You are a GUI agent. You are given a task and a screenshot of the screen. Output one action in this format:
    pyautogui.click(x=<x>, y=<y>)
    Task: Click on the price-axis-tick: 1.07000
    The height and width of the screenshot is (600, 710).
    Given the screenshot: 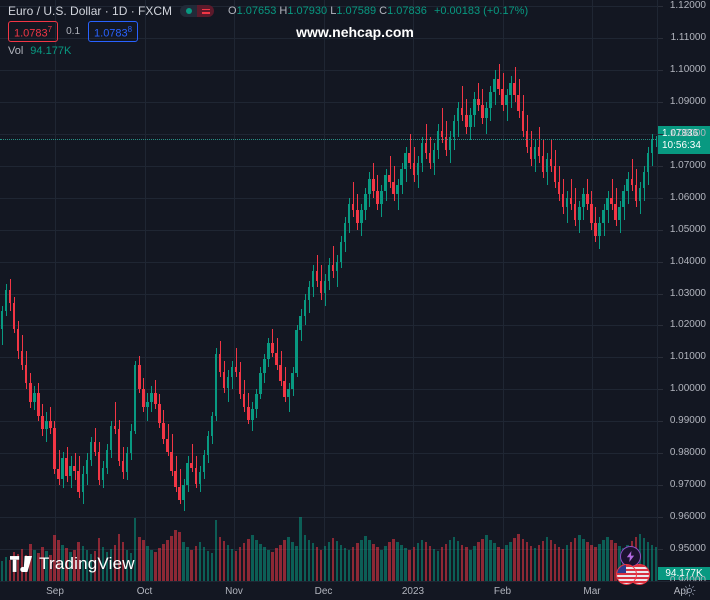 What is the action you would take?
    pyautogui.click(x=687, y=165)
    